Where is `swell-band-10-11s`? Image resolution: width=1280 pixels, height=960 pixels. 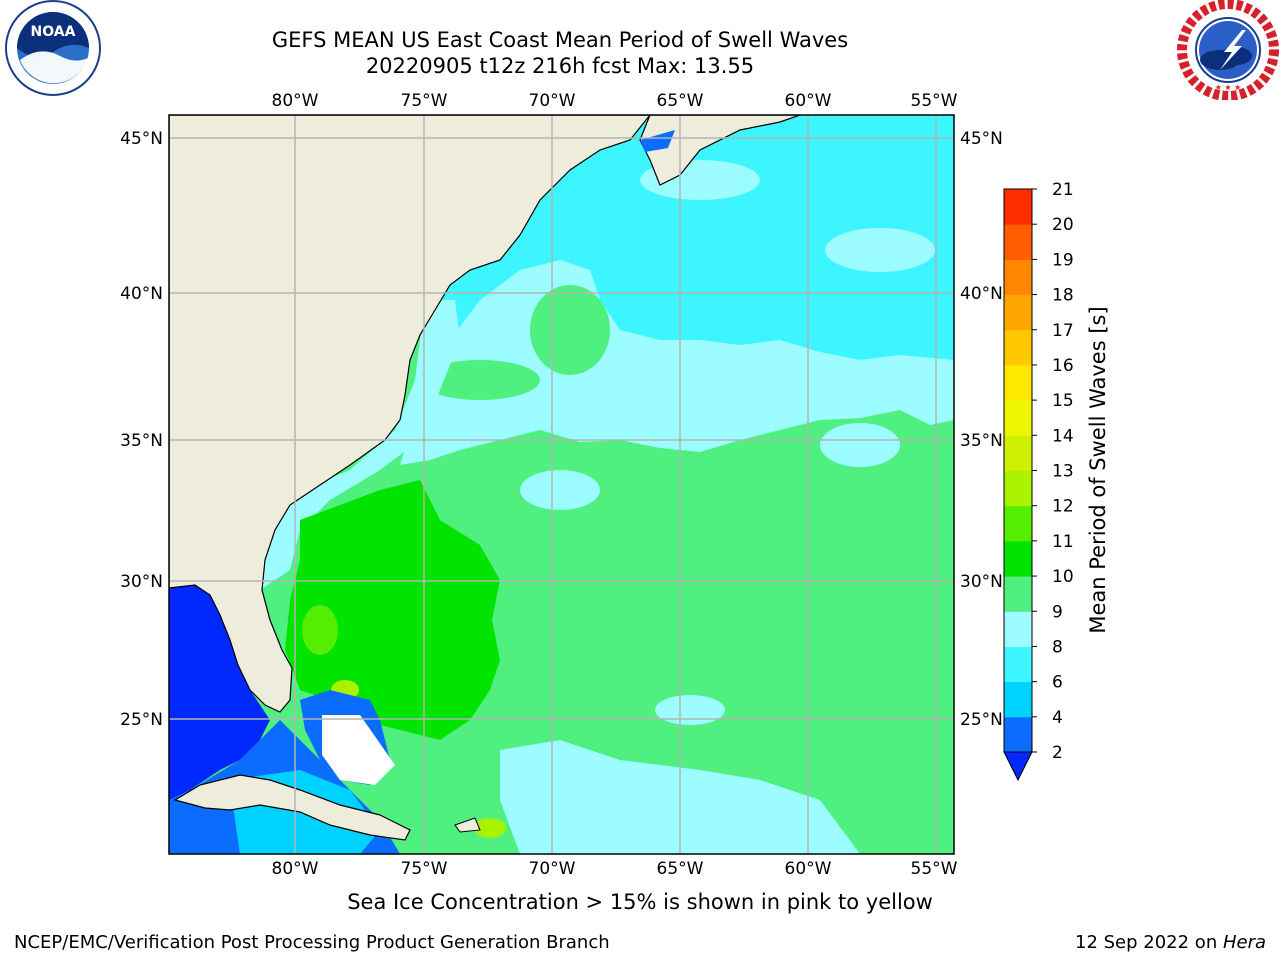 swell-band-10-11s is located at coordinates (392, 610).